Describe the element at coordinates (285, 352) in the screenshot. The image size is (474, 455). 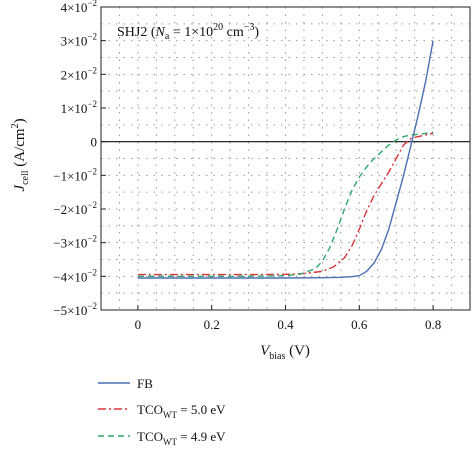
I see `x-axis-label: Vbias (V)` at that location.